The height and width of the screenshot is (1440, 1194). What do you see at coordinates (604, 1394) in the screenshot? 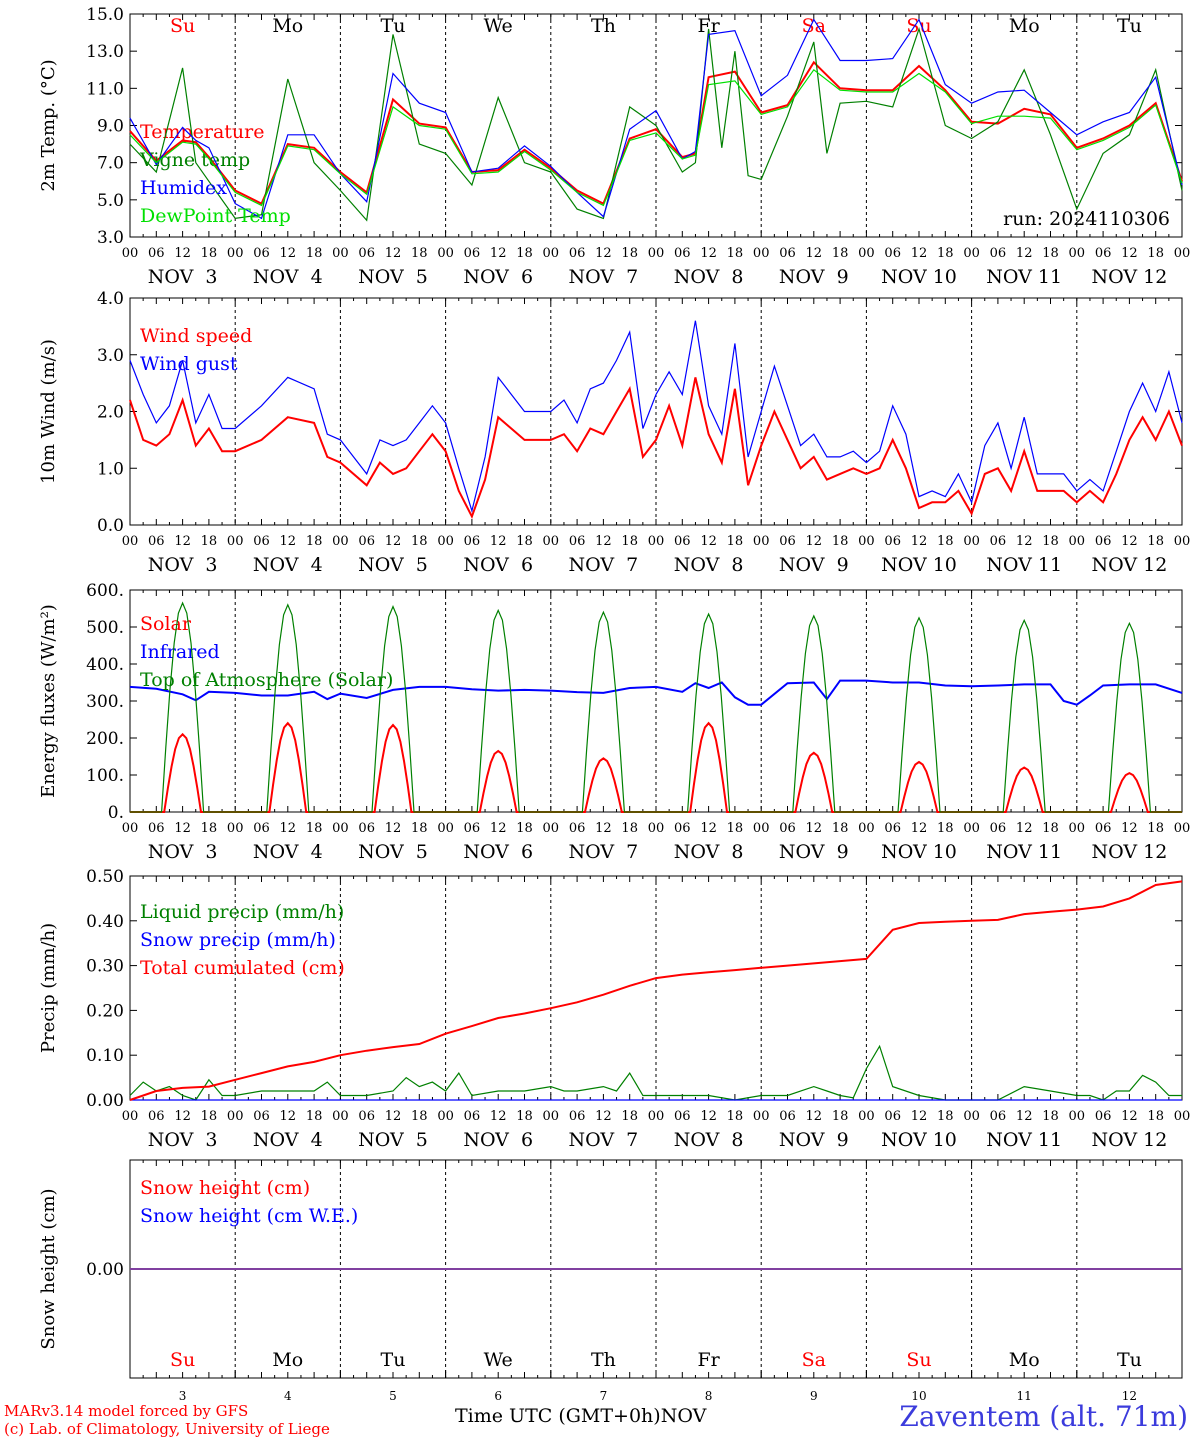
I see `day-number-label: 7` at bounding box center [604, 1394].